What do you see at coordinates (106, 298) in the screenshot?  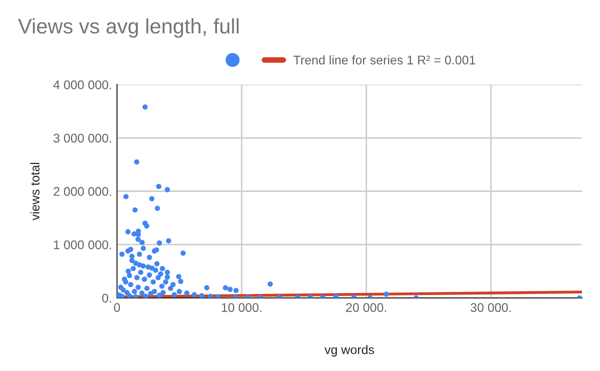 I see `y-tick-label: 0.` at bounding box center [106, 298].